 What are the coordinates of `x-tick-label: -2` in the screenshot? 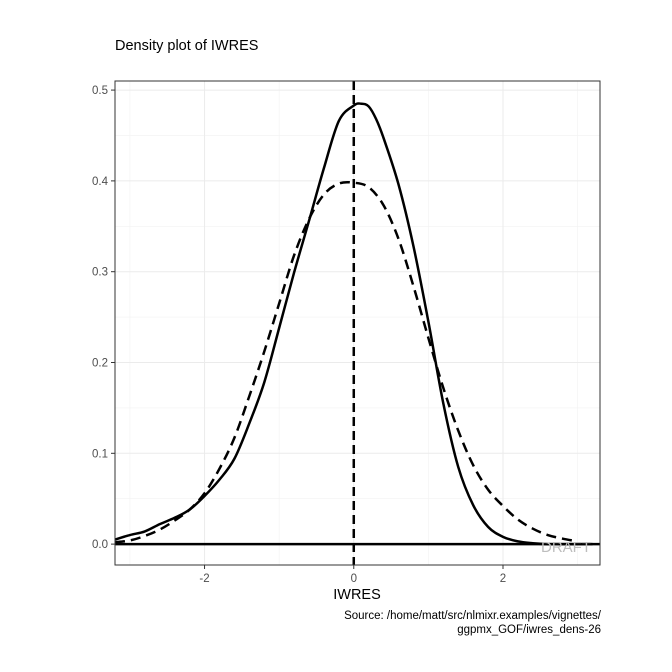 It's located at (204, 579).